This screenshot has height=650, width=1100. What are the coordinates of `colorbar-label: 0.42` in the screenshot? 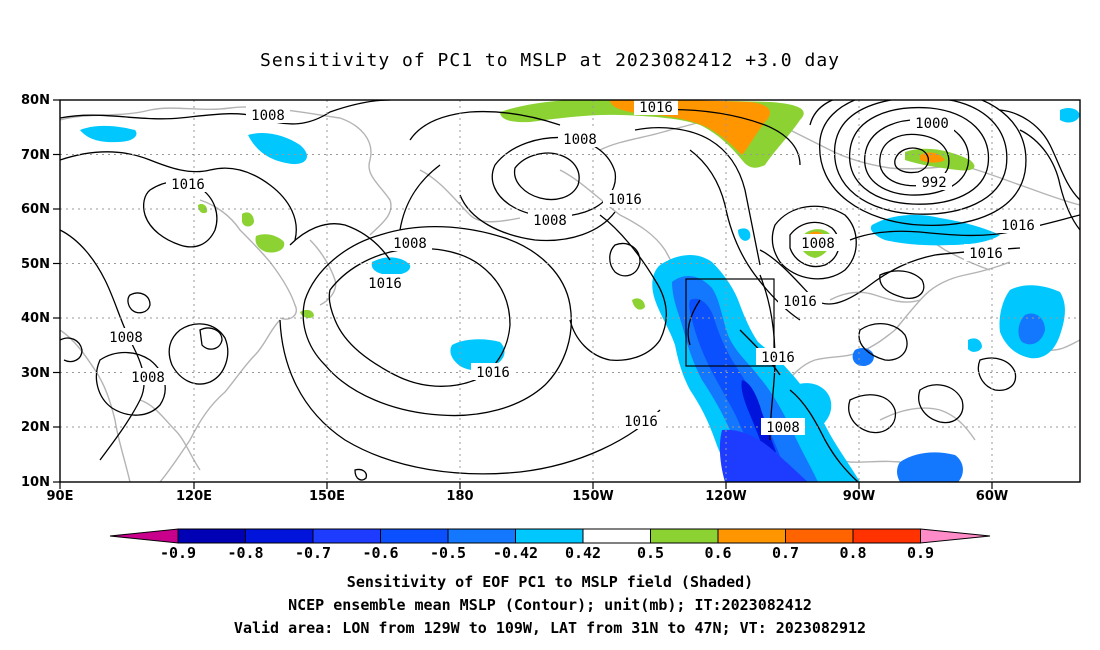 It's located at (583, 553).